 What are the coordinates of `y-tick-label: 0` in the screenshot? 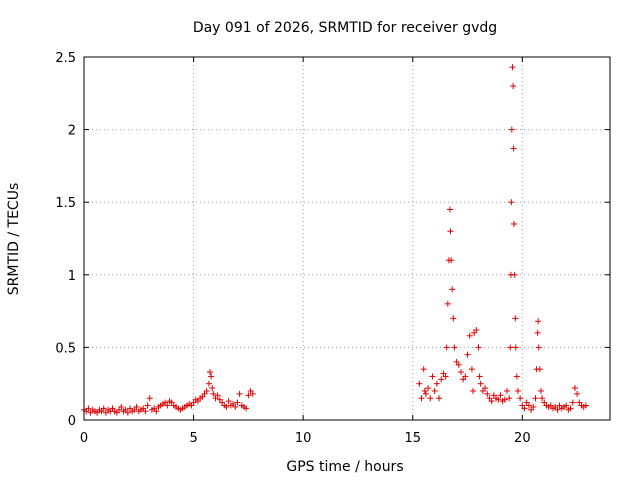 It's located at (72, 421).